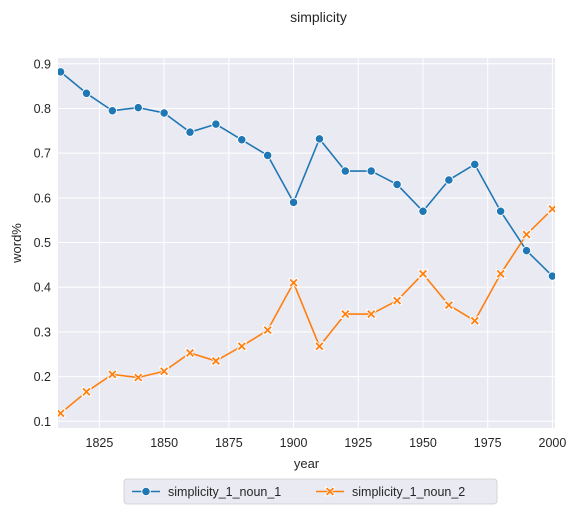  I want to click on y-axis: 0.1 0.2 0.3 0.4 0.5 0.6 0.7 0.8 0.9, so click(42, 242).